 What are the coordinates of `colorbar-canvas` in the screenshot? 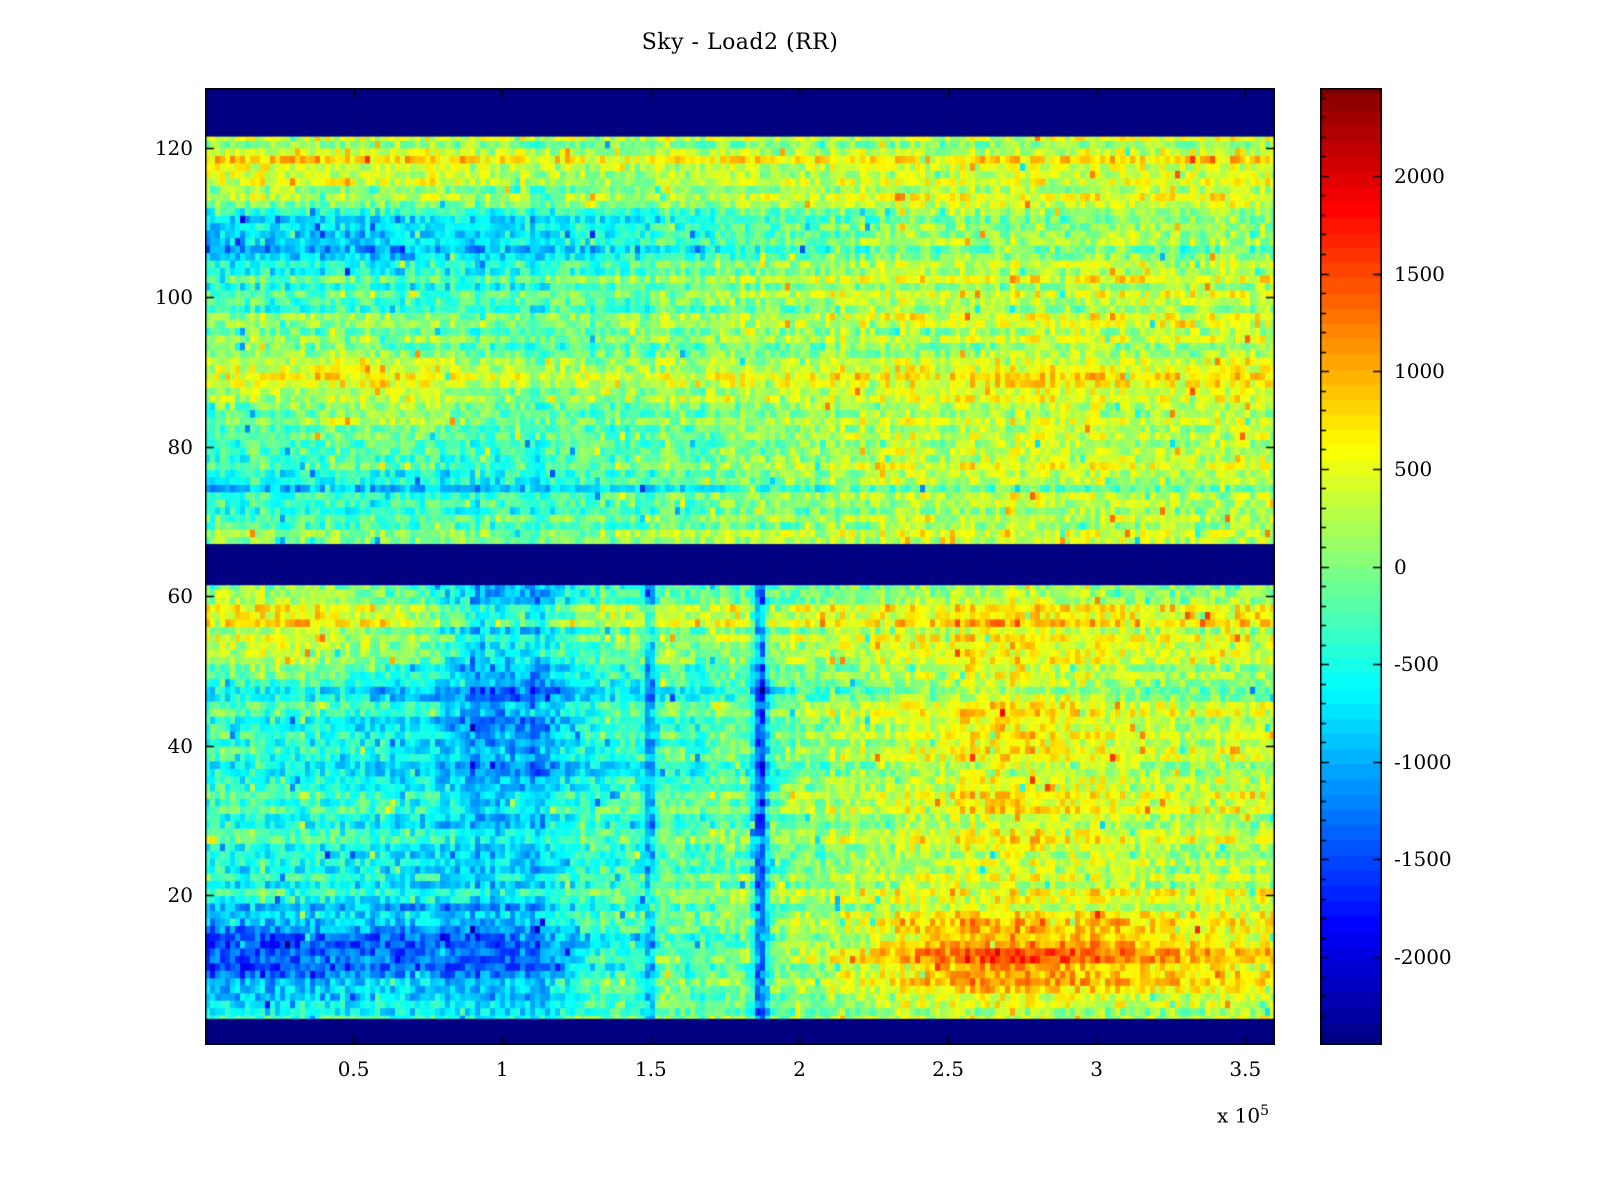 It's located at (1351, 566).